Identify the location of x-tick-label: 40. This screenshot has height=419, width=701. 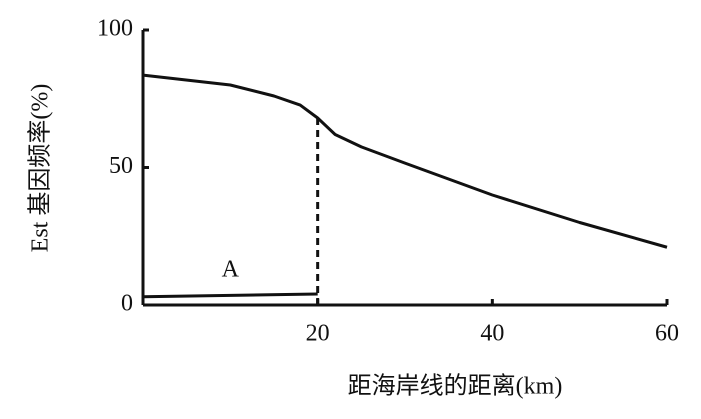
(492, 334).